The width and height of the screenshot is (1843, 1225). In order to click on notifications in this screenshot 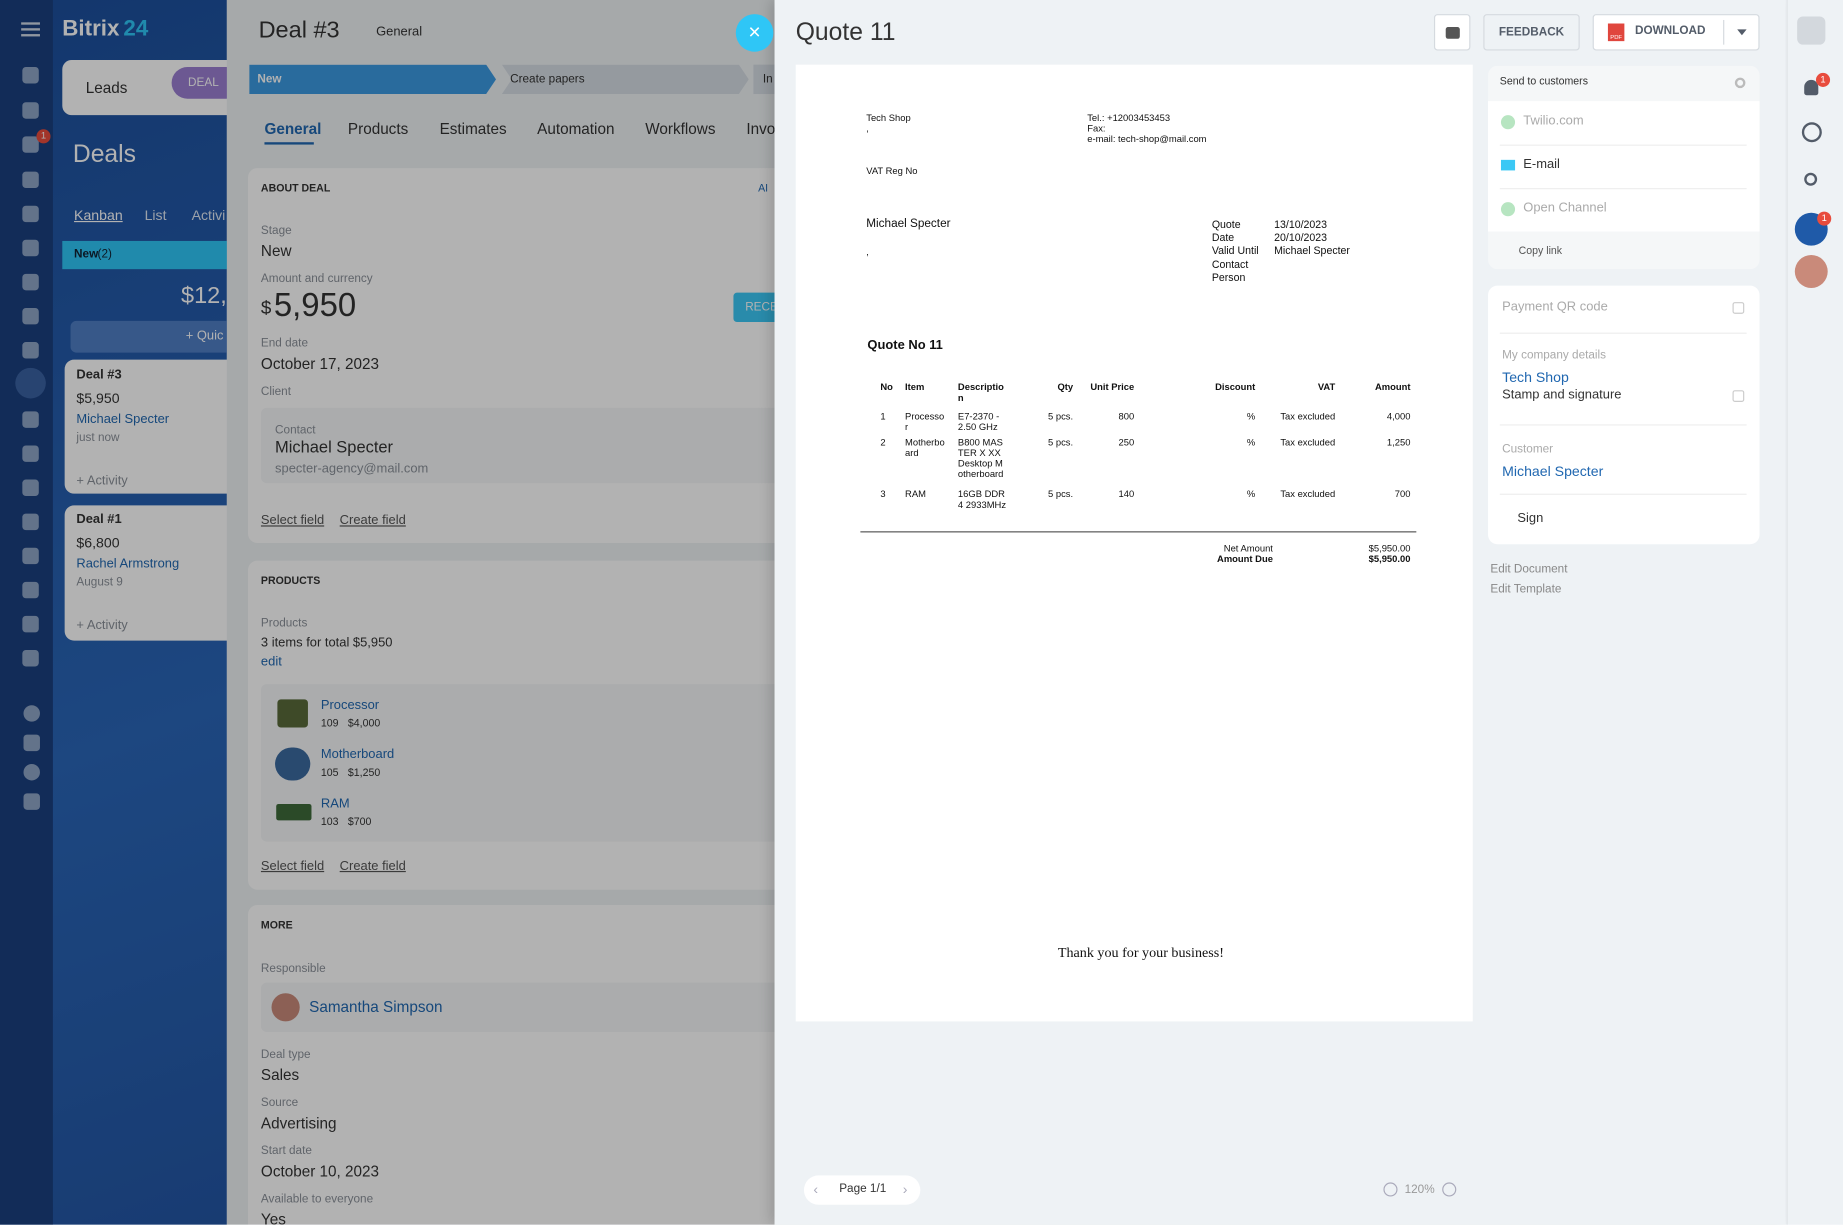, I will do `click(1811, 87)`.